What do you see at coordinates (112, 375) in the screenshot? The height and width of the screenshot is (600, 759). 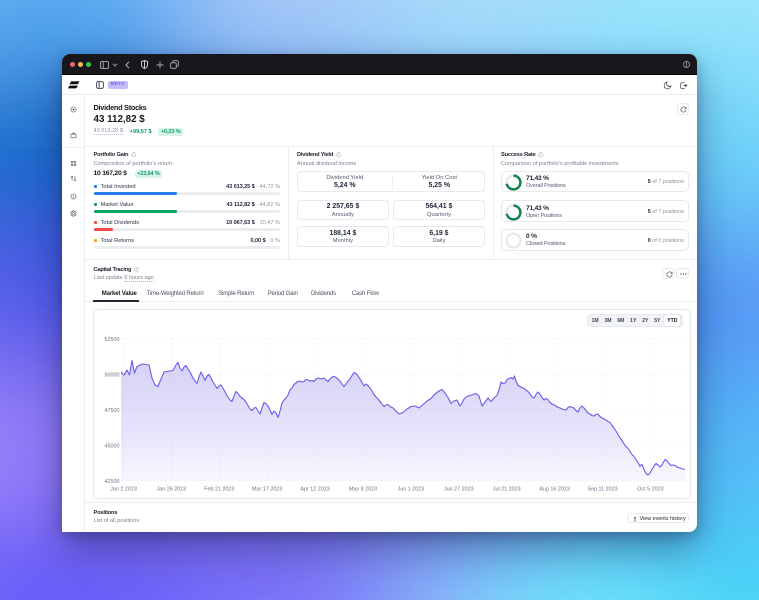 I see `svg-text: 50000` at bounding box center [112, 375].